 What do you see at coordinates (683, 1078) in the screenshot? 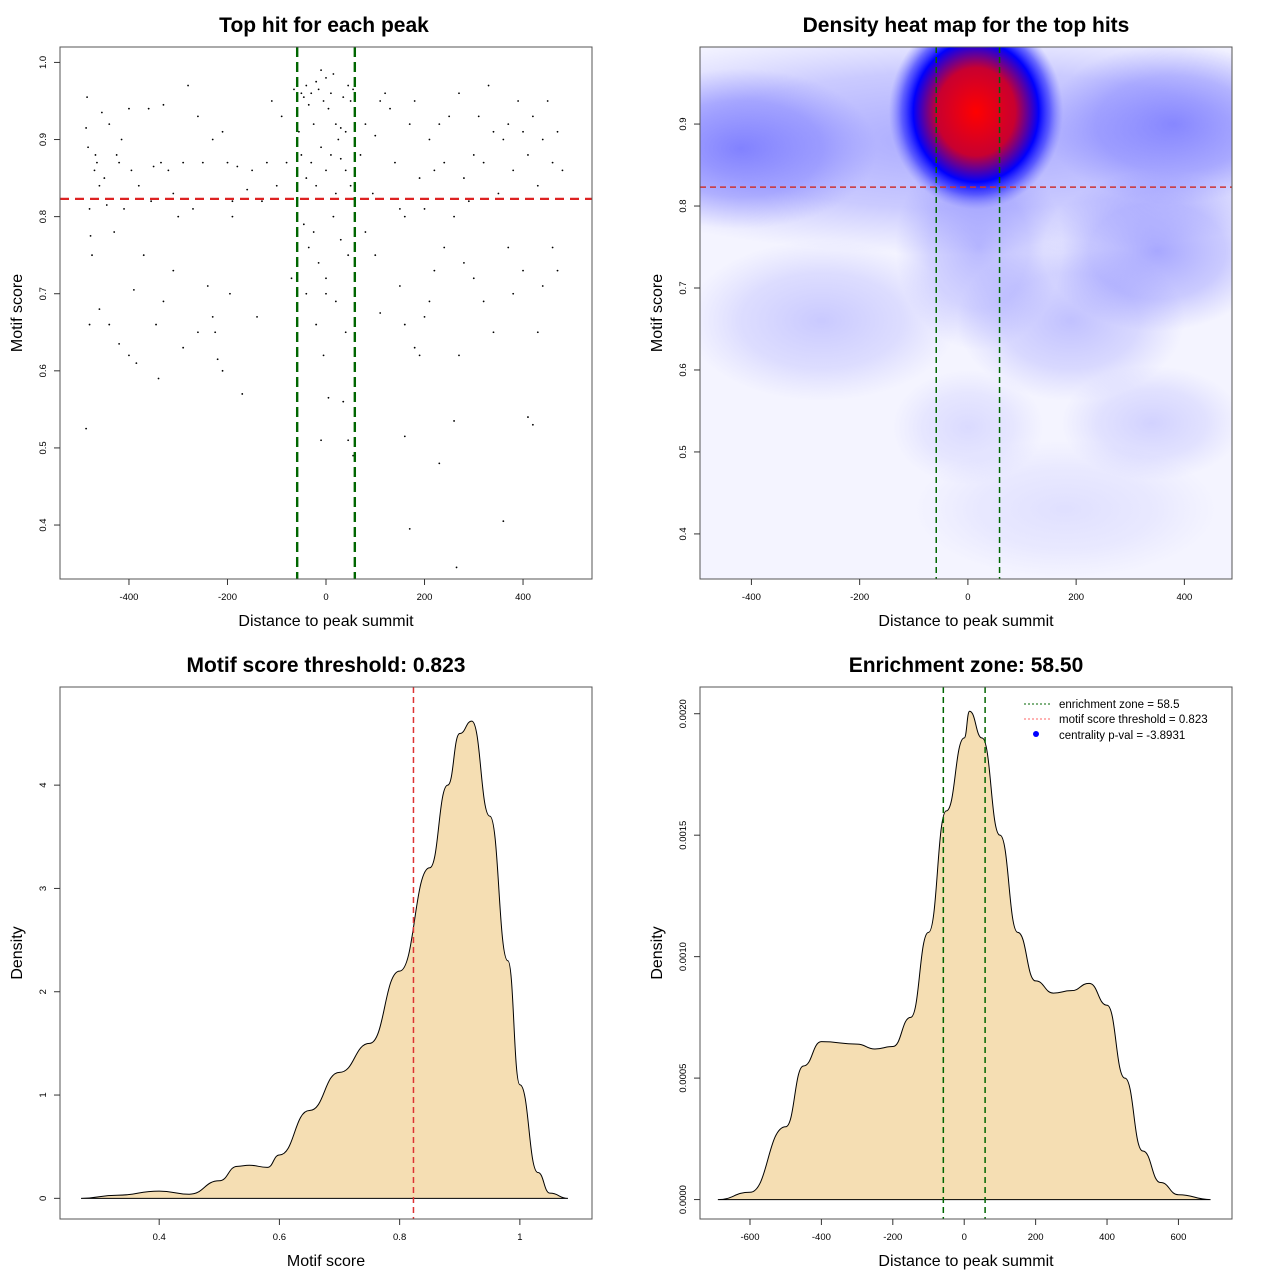
I see `y-tick-label: 0.0005` at bounding box center [683, 1078].